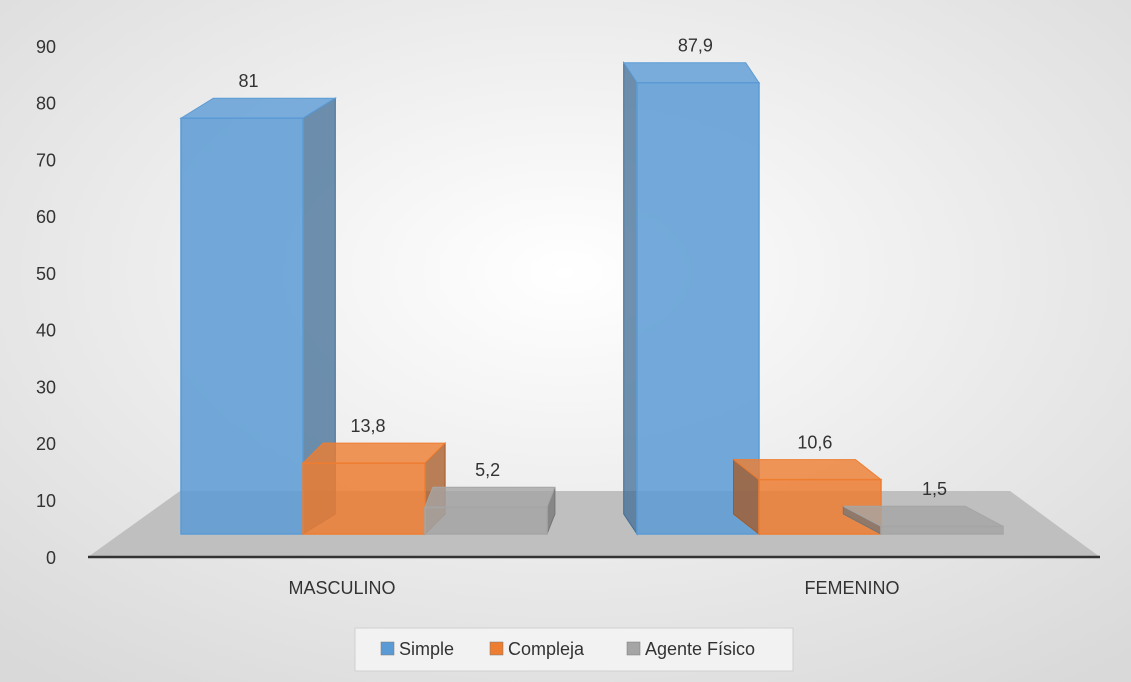  Describe the element at coordinates (630, 298) in the screenshot. I see `bar-side` at that location.